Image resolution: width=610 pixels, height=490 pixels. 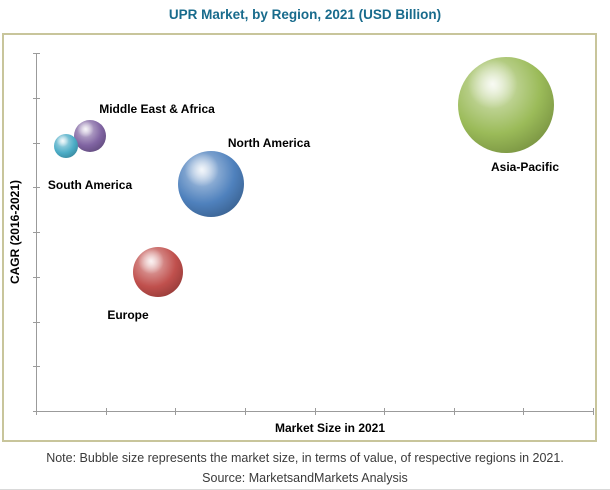 What do you see at coordinates (90, 136) in the screenshot?
I see `bubble-middle-east-africa` at bounding box center [90, 136].